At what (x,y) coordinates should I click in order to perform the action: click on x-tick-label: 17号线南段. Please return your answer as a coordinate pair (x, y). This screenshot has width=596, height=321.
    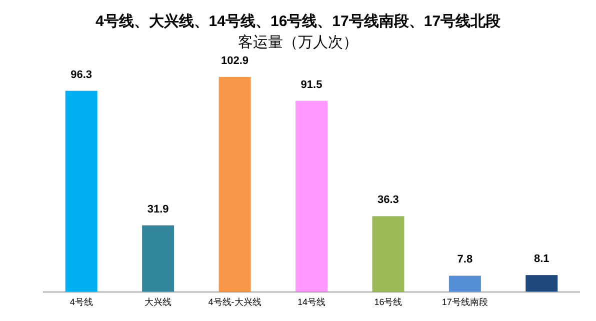
    Looking at the image, I should click on (465, 302).